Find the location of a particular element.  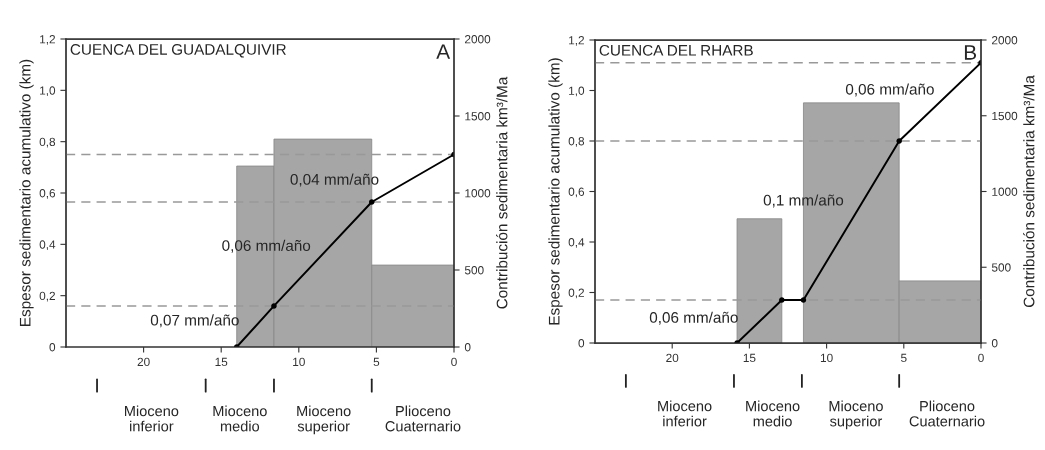

annotation: A is located at coordinates (443, 51).